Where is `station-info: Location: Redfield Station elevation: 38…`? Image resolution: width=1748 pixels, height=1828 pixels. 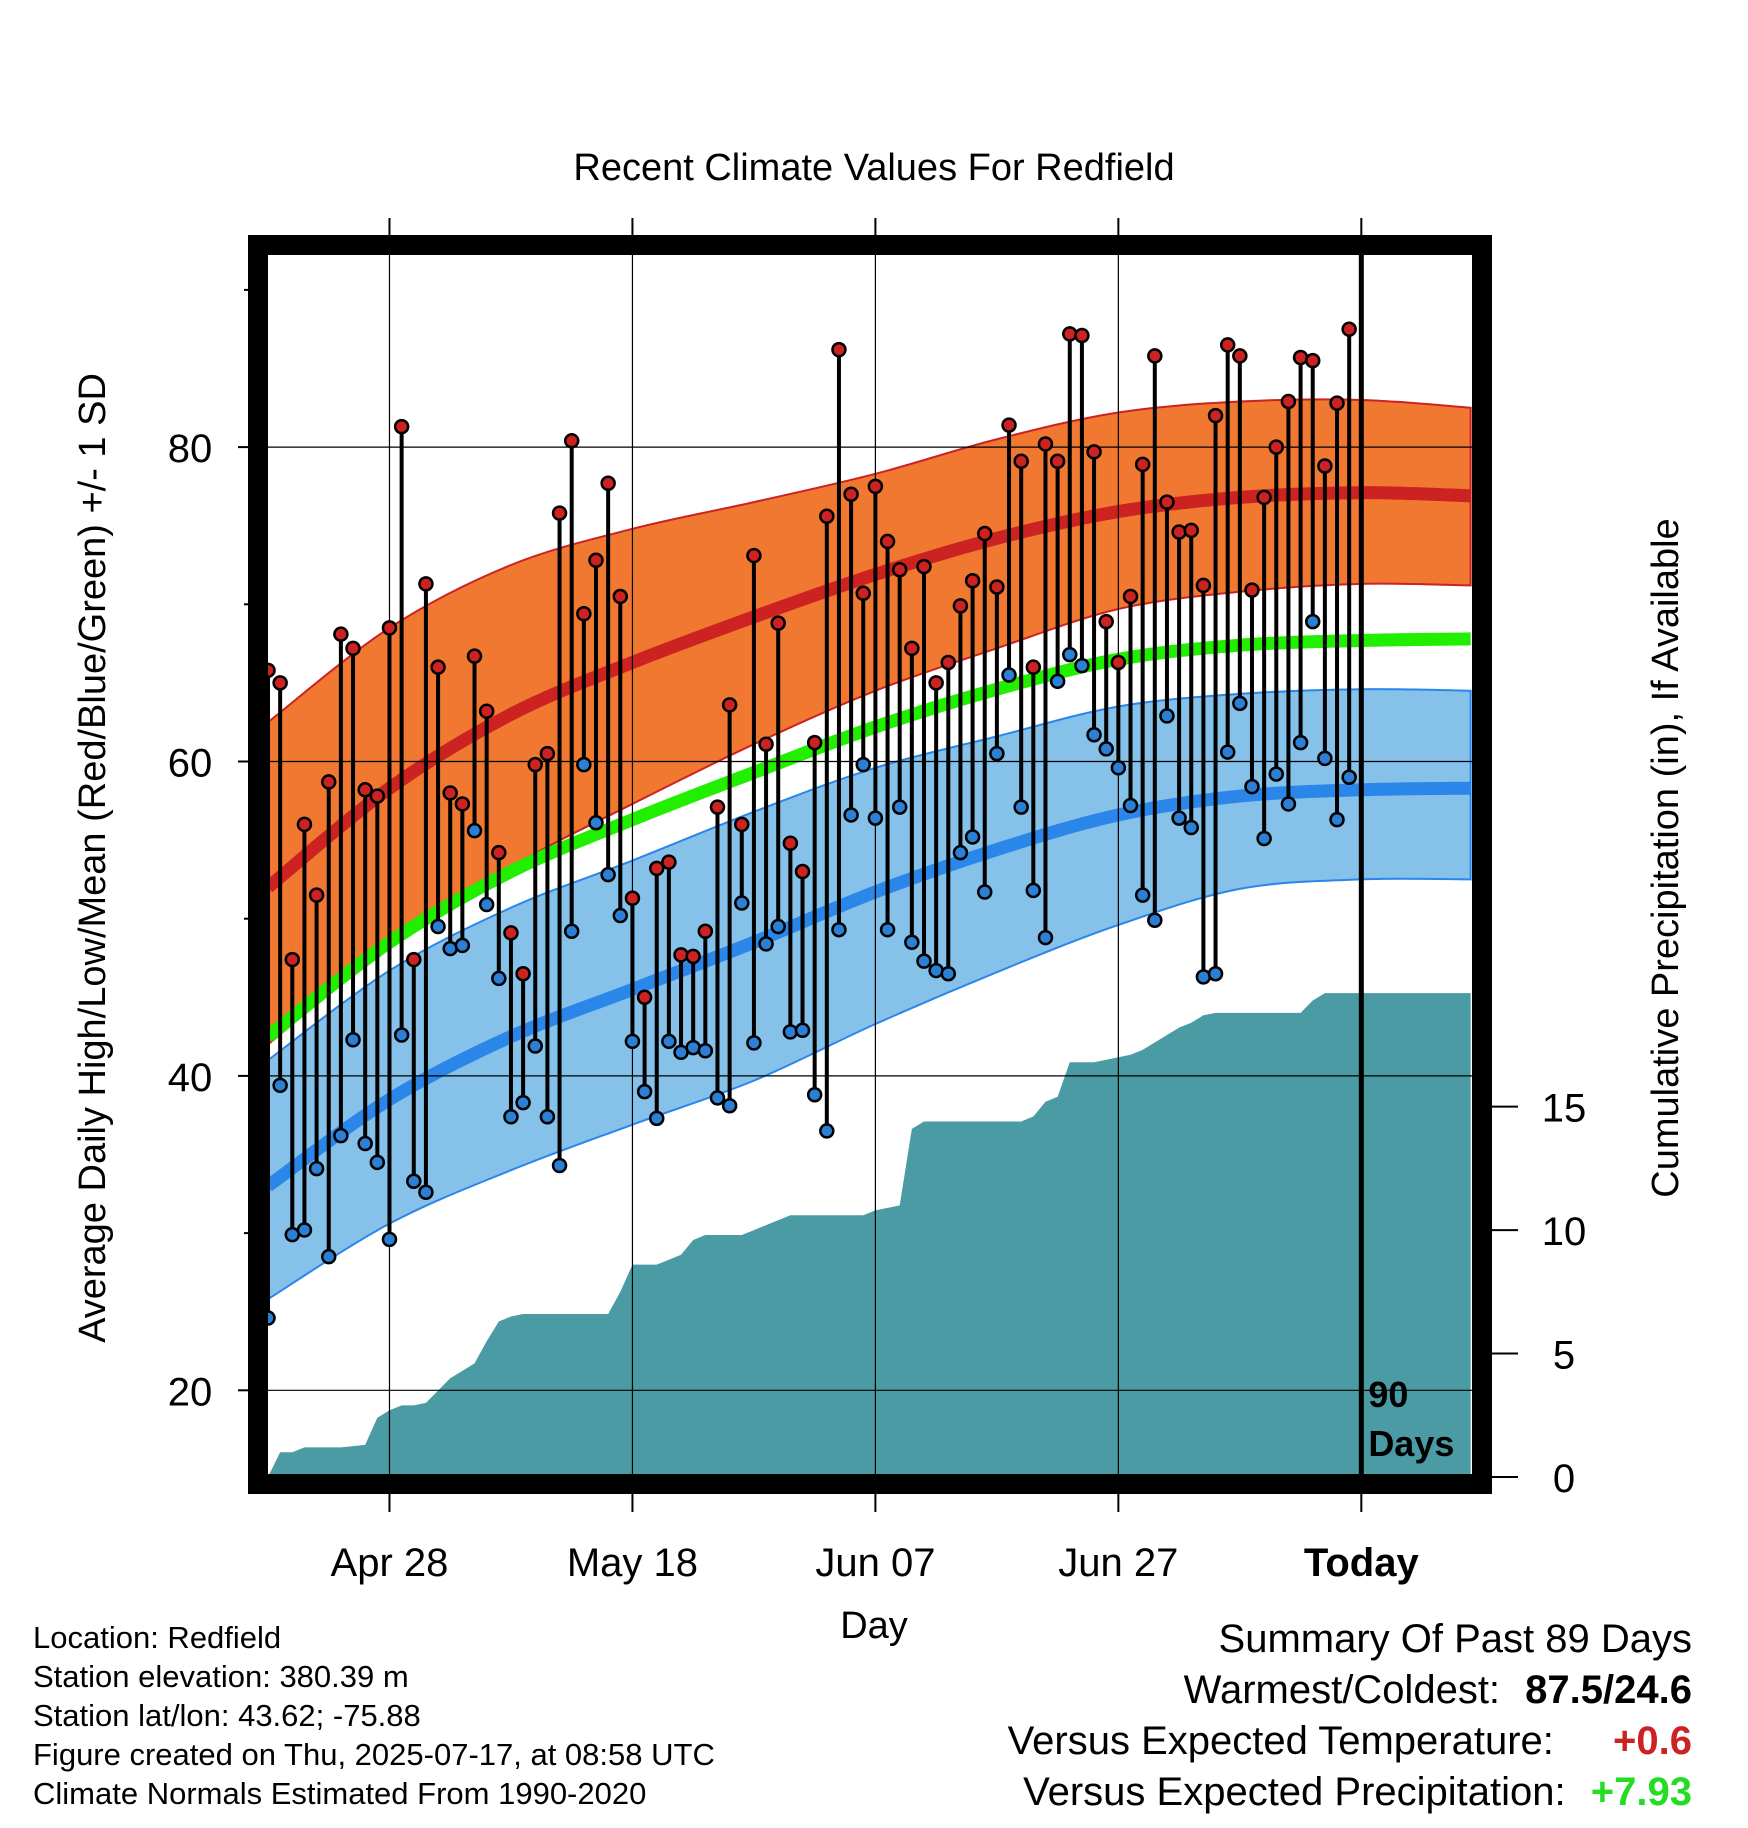
station-info: Location: Redfield Station elevation: 38… is located at coordinates (374, 1715).